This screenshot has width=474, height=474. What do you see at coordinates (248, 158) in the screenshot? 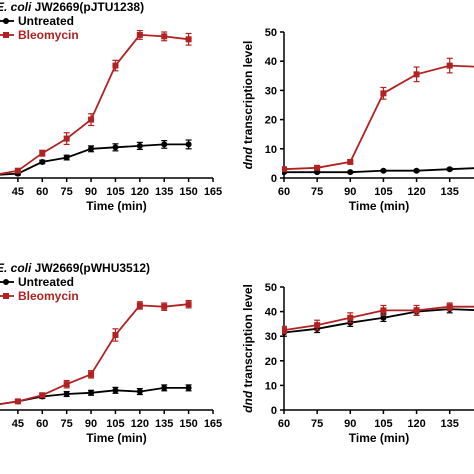
I see `y-axis-title-italic: dnd` at bounding box center [248, 158].